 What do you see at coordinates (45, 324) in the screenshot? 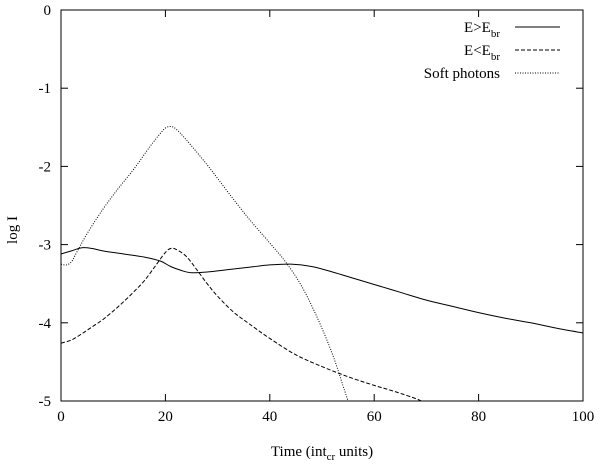
I see `y-tick-label: -4` at bounding box center [45, 324].